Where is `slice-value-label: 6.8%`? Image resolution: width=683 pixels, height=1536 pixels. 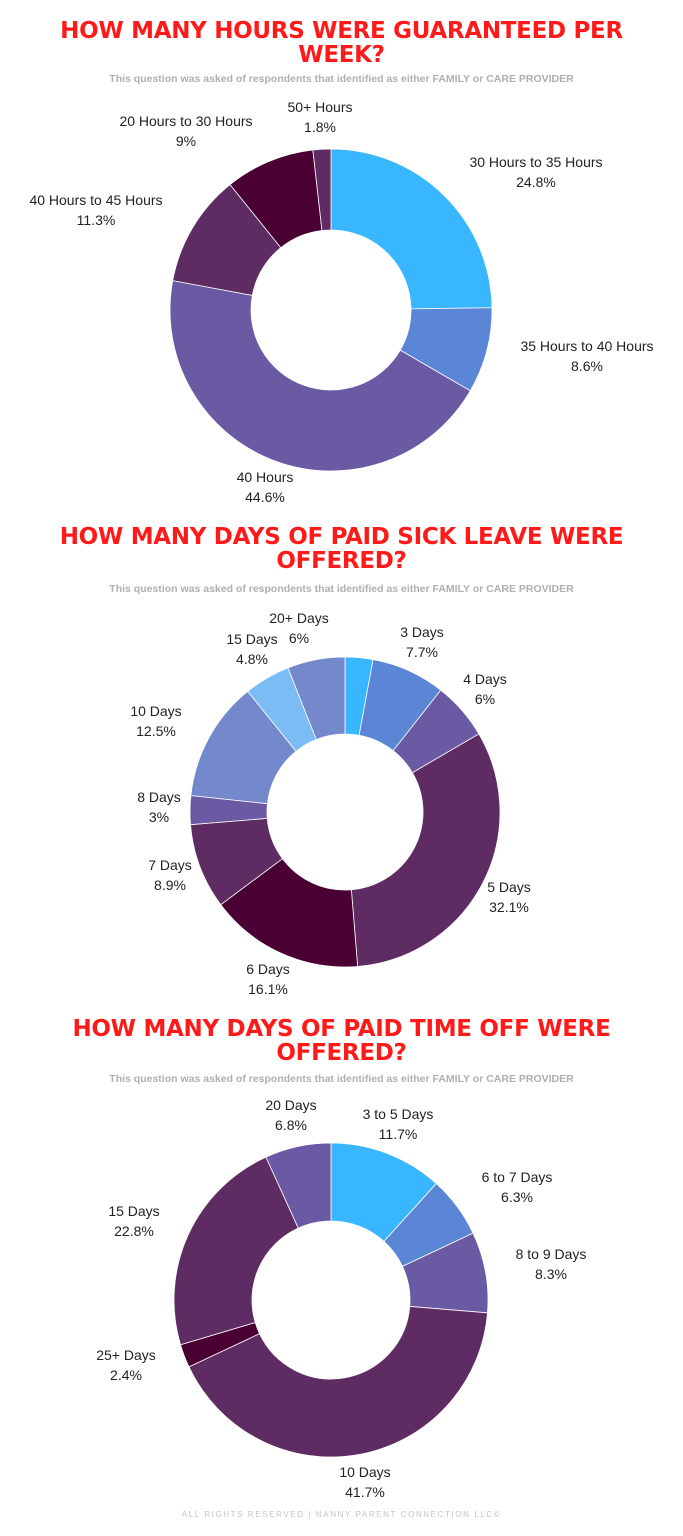
slice-value-label: 6.8% is located at coordinates (291, 1125).